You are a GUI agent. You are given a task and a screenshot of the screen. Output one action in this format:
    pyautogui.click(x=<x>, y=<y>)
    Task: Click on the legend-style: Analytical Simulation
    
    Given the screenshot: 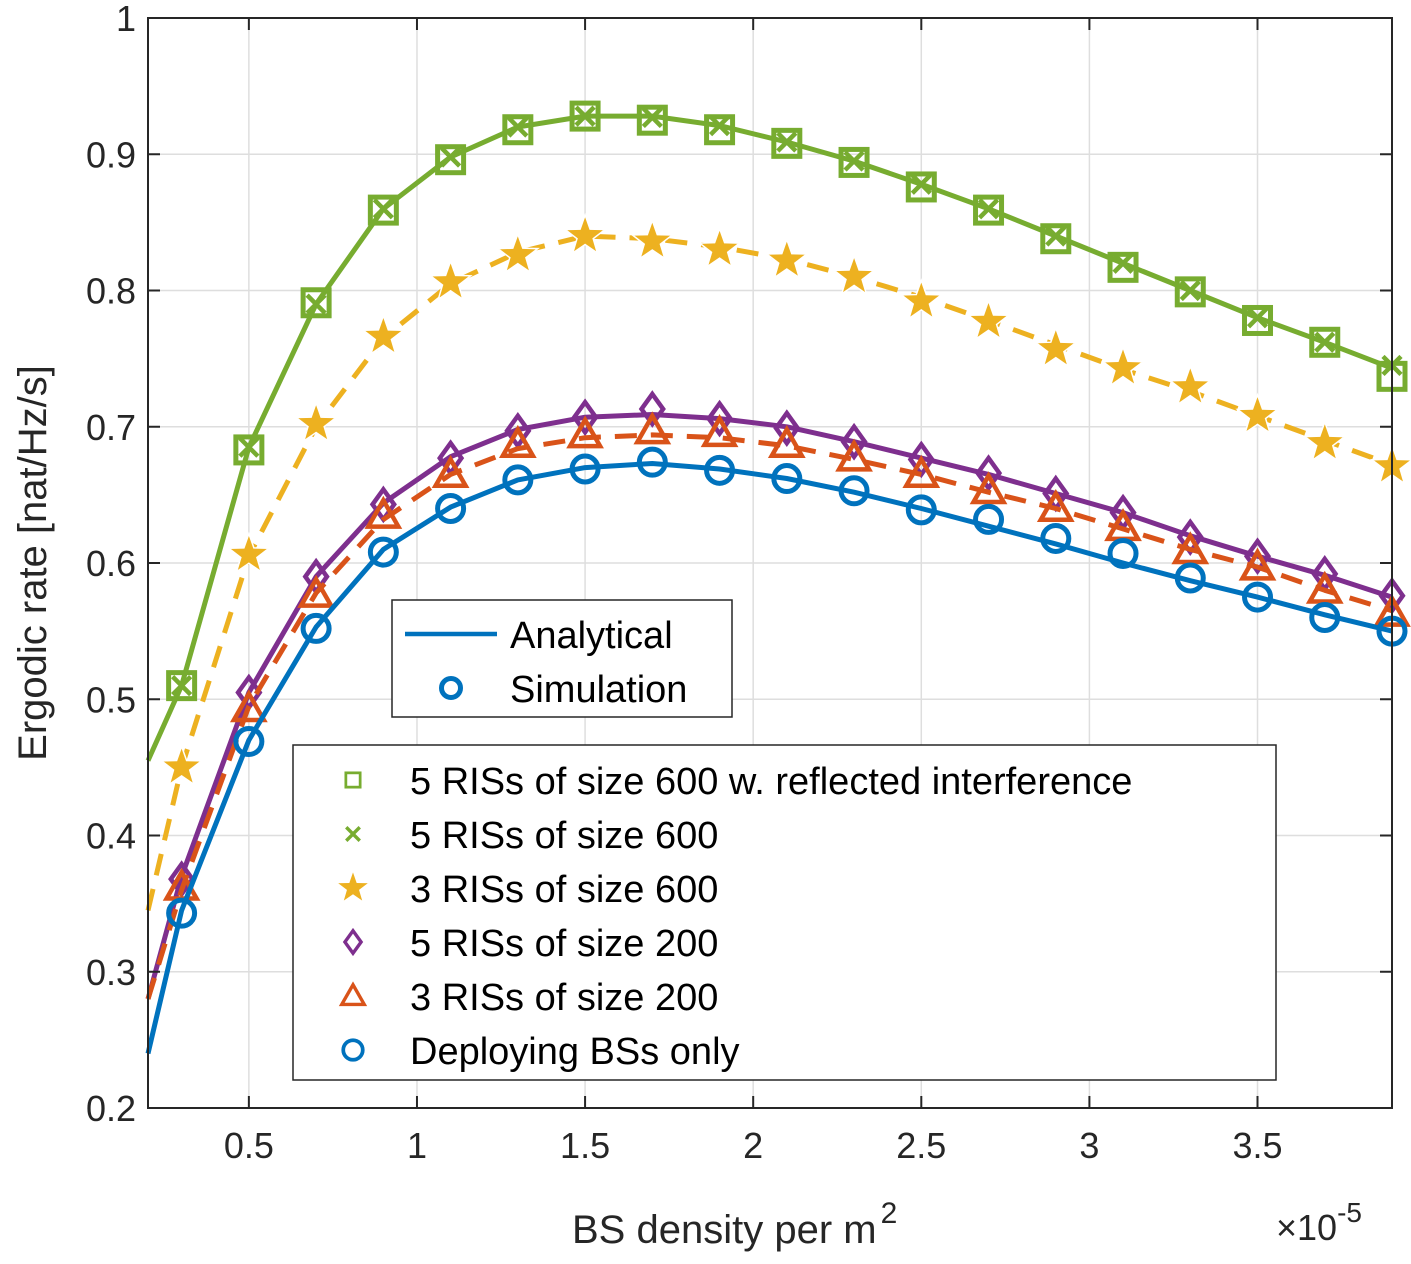 What is the action you would take?
    pyautogui.click(x=562, y=658)
    